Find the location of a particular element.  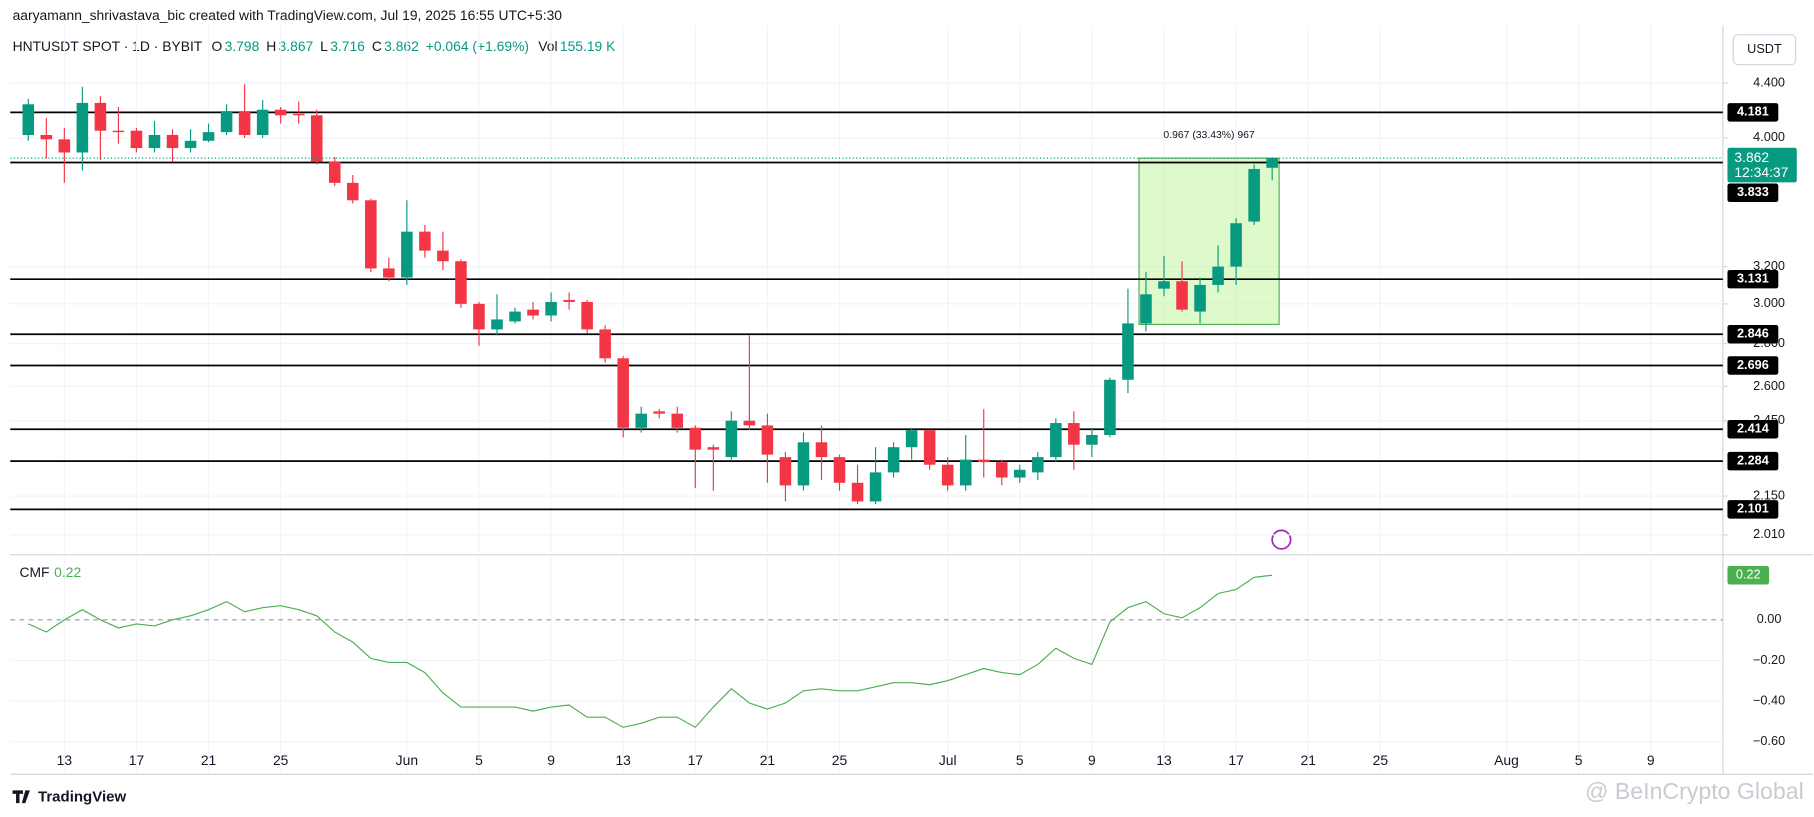

level-label: 2.284 is located at coordinates (1753, 460).